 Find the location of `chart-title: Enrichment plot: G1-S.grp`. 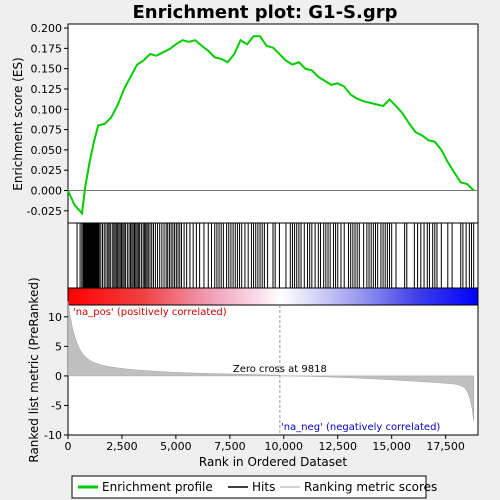

chart-title: Enrichment plot: G1-S.grp is located at coordinates (265, 12).